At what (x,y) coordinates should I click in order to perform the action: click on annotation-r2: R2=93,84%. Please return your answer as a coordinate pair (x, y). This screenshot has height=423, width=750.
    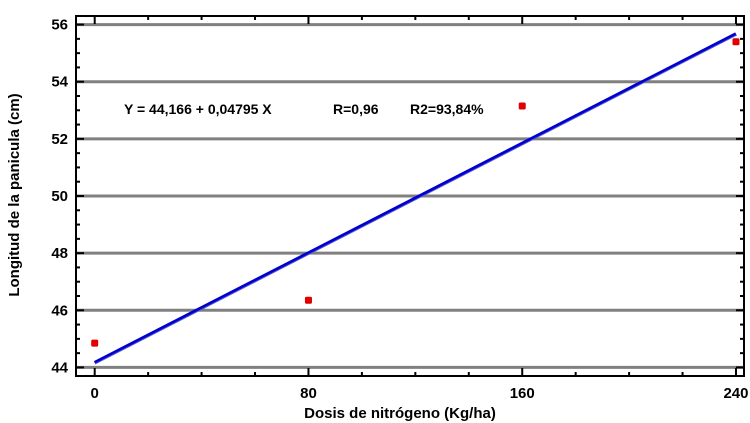
    Looking at the image, I should click on (447, 109).